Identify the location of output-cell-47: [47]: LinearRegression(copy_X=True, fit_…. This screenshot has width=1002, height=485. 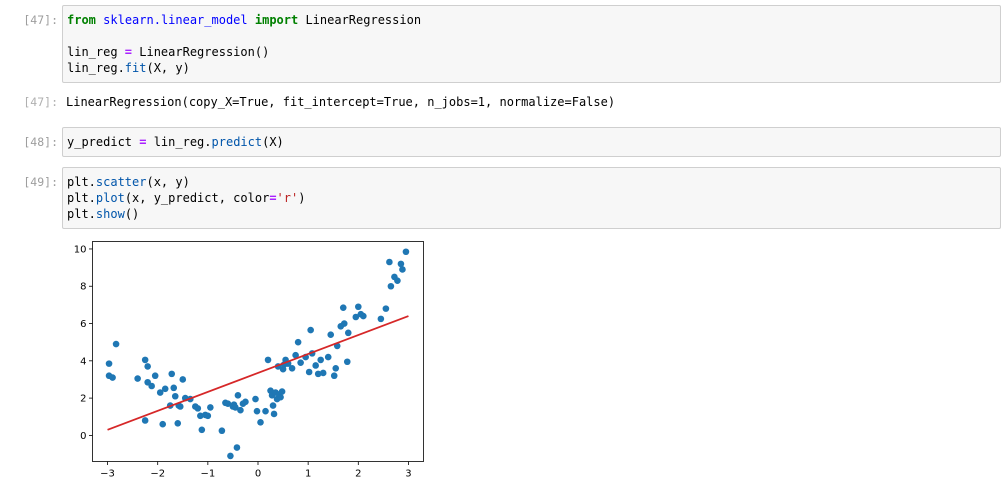
(501, 103).